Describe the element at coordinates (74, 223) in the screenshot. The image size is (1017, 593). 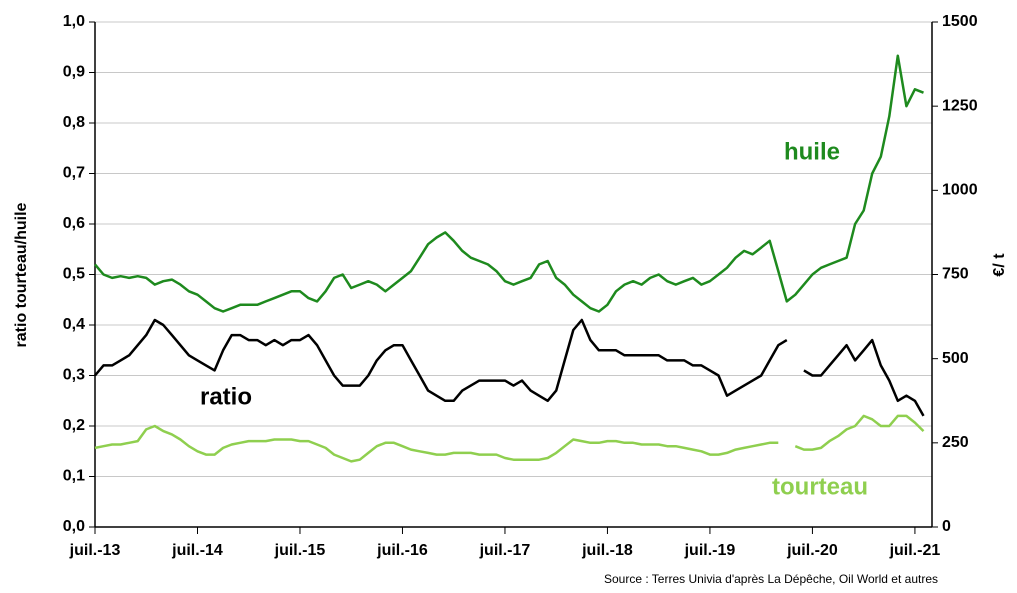
I see `y-tick-label: 0,6` at that location.